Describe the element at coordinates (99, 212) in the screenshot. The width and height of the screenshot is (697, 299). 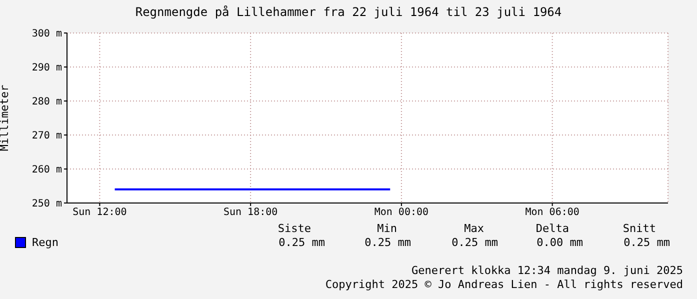
I see `x-tick-label: Sun 12:00` at that location.